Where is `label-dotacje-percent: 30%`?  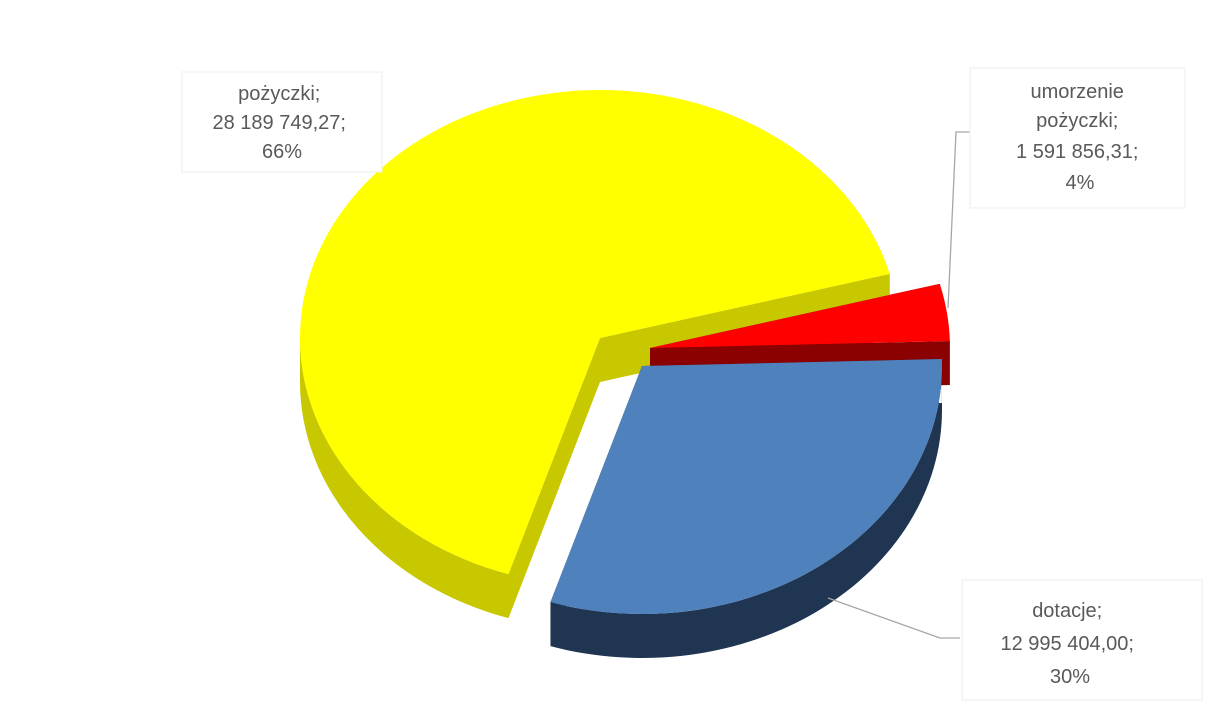 label-dotacje-percent: 30% is located at coordinates (1070, 677).